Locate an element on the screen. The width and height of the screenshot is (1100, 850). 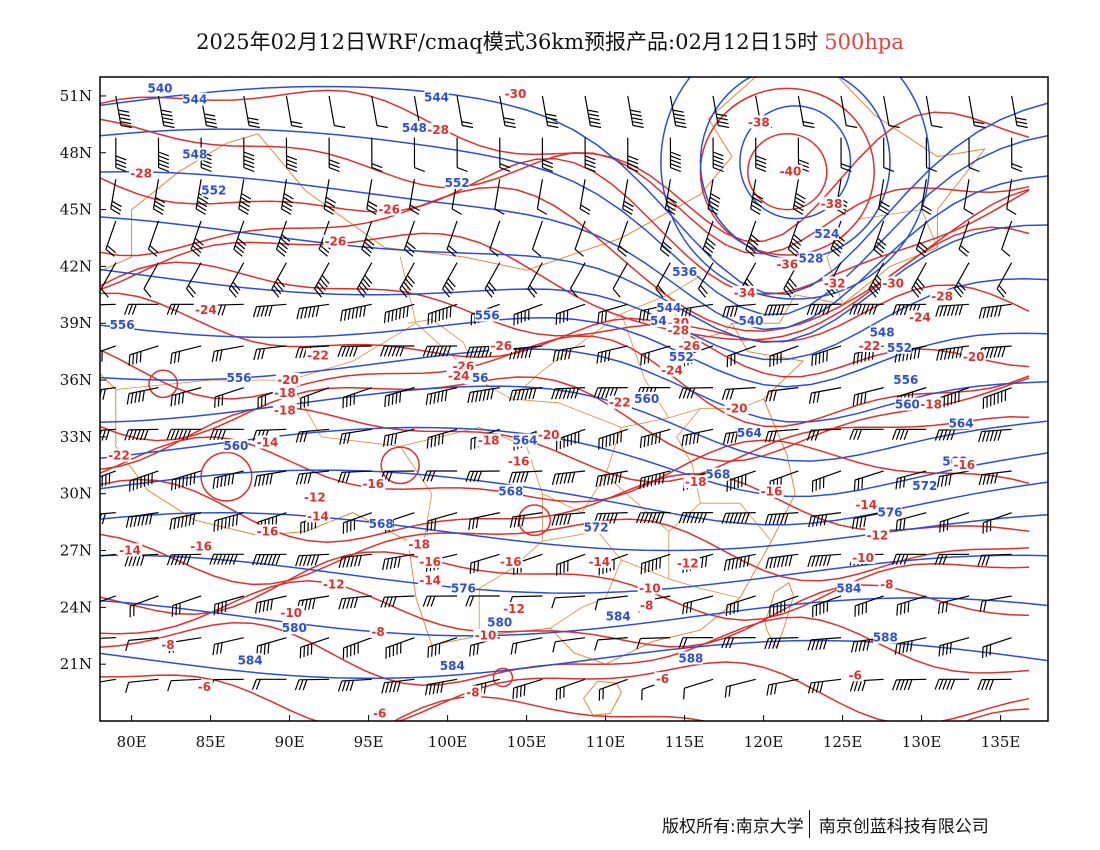
temperature-contour-label: -10 is located at coordinates (486, 636).